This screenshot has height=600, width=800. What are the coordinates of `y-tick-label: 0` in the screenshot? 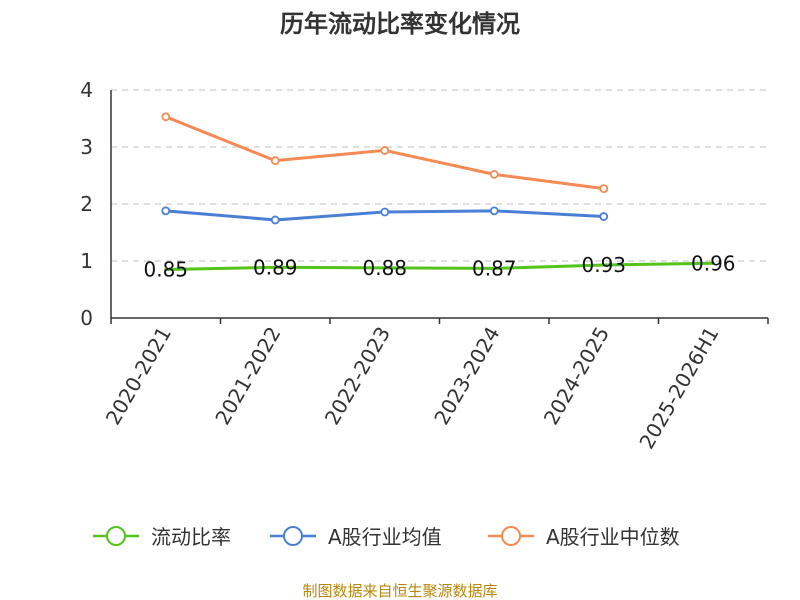 It's located at (86, 318).